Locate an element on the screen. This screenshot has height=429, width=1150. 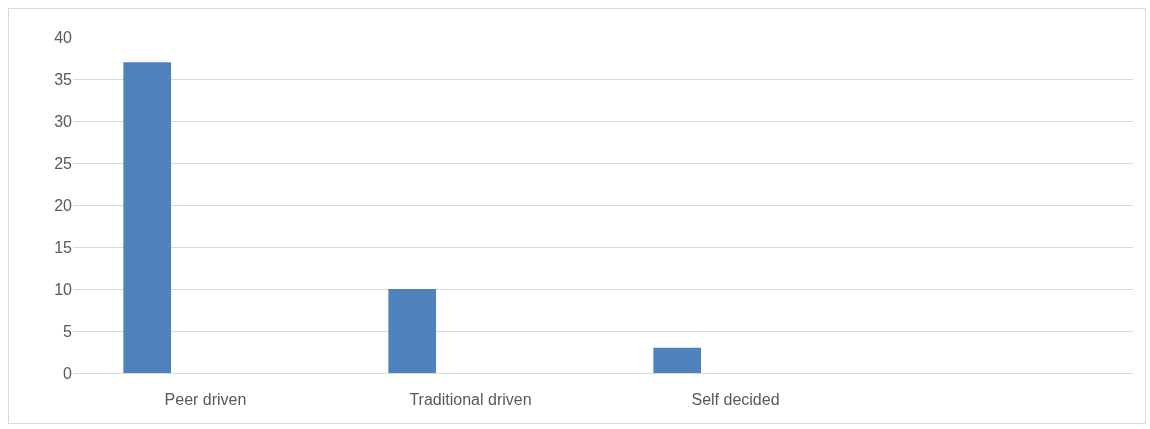
y-tick-label: 20 is located at coordinates (63, 205).